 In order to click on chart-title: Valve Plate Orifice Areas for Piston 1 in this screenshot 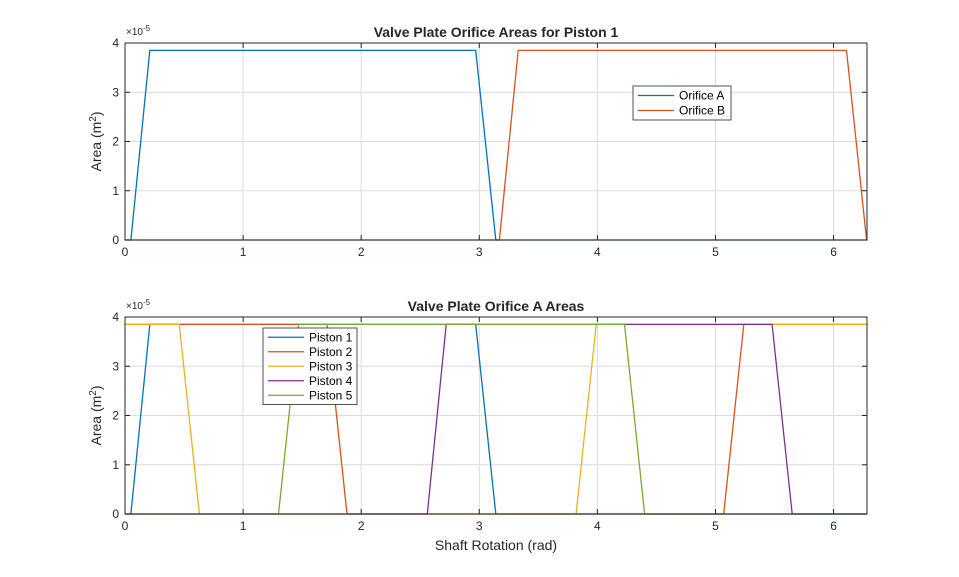, I will do `click(496, 32)`.